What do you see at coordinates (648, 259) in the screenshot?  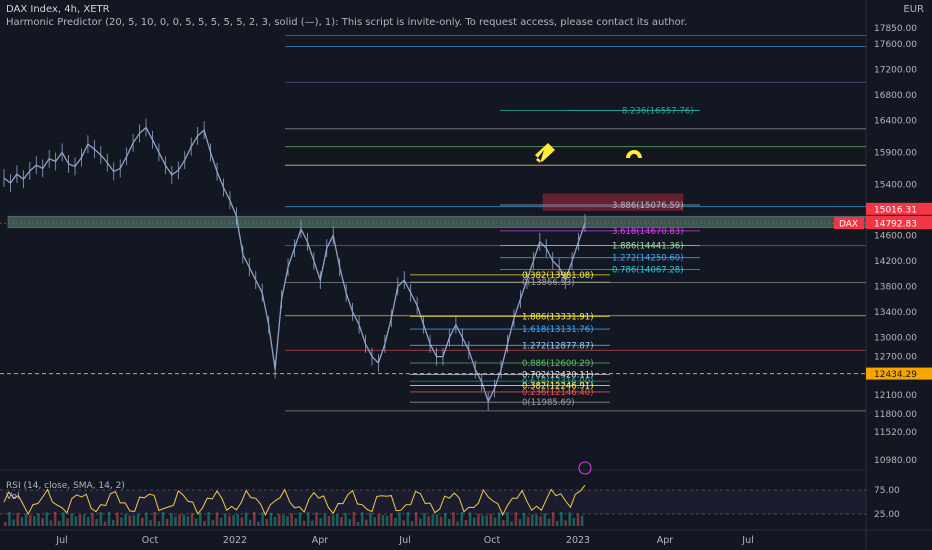 I see `fib-label: 1.272(14250.60)` at bounding box center [648, 259].